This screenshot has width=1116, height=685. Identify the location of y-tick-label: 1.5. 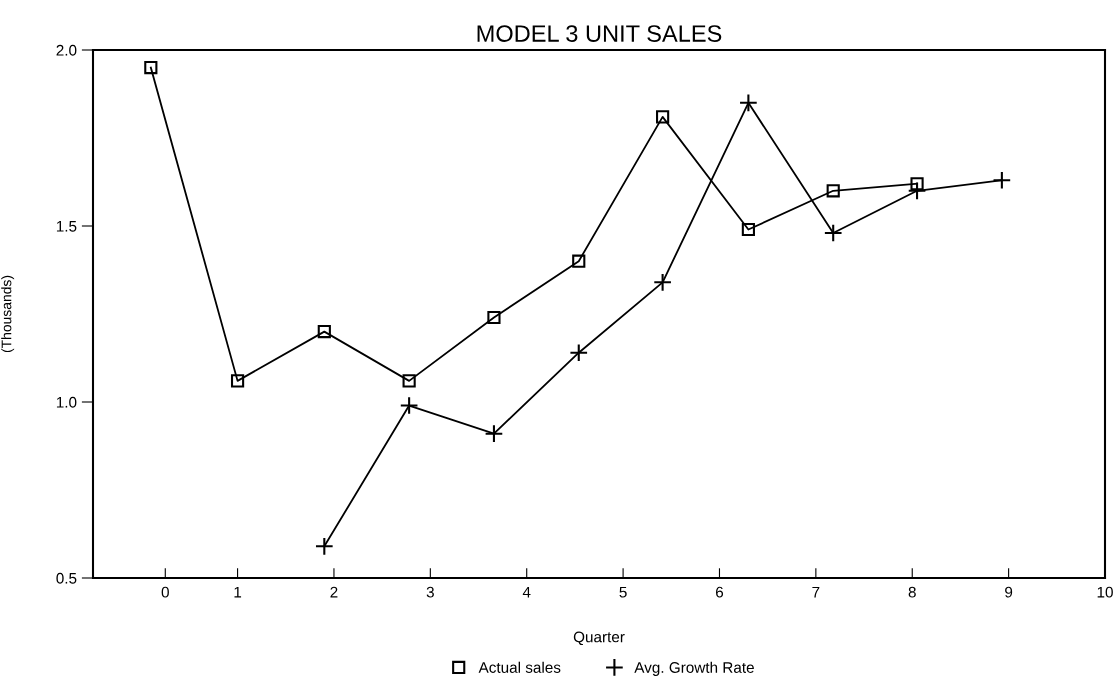
(66, 226).